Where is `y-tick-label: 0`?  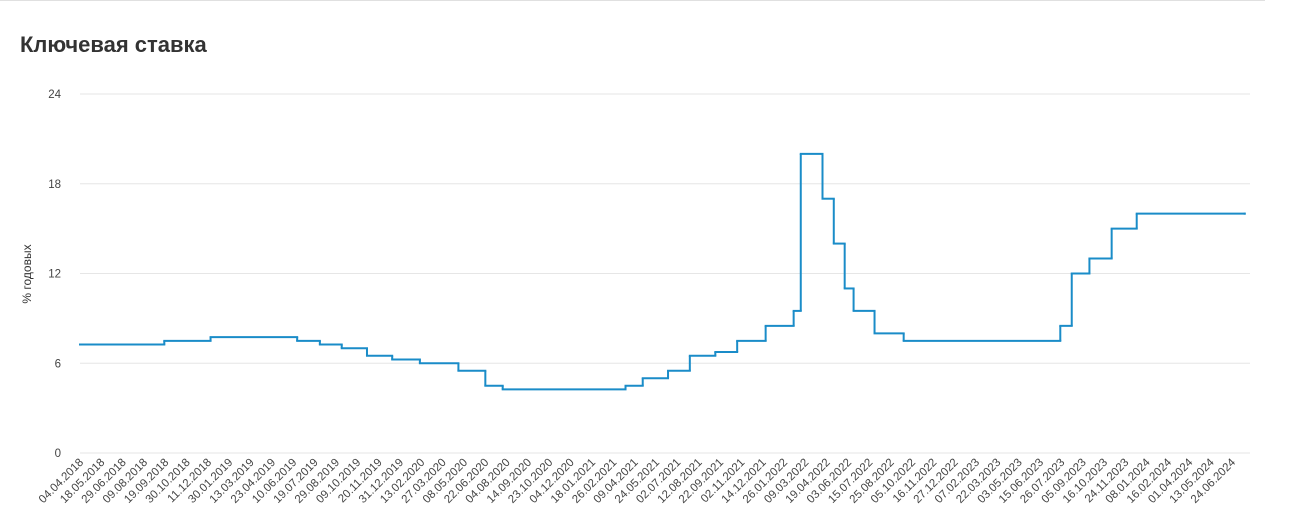
y-tick-label: 0 is located at coordinates (58, 454).